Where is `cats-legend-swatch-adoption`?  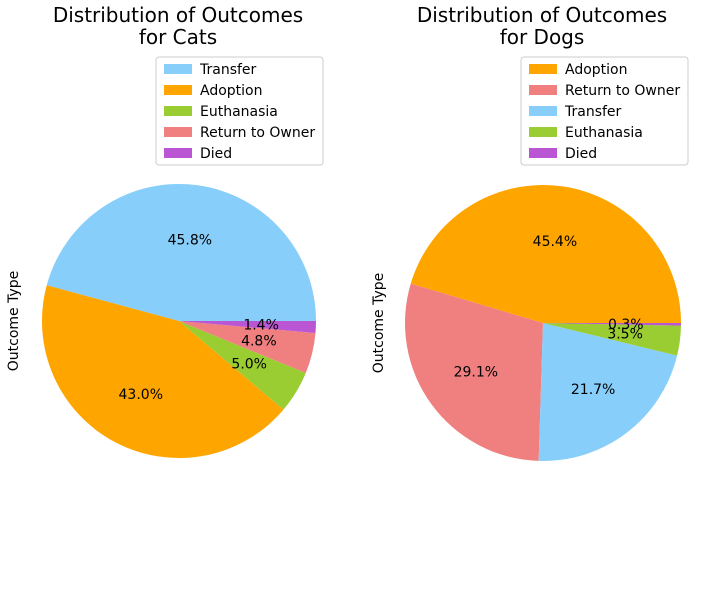
cats-legend-swatch-adoption is located at coordinates (178, 90).